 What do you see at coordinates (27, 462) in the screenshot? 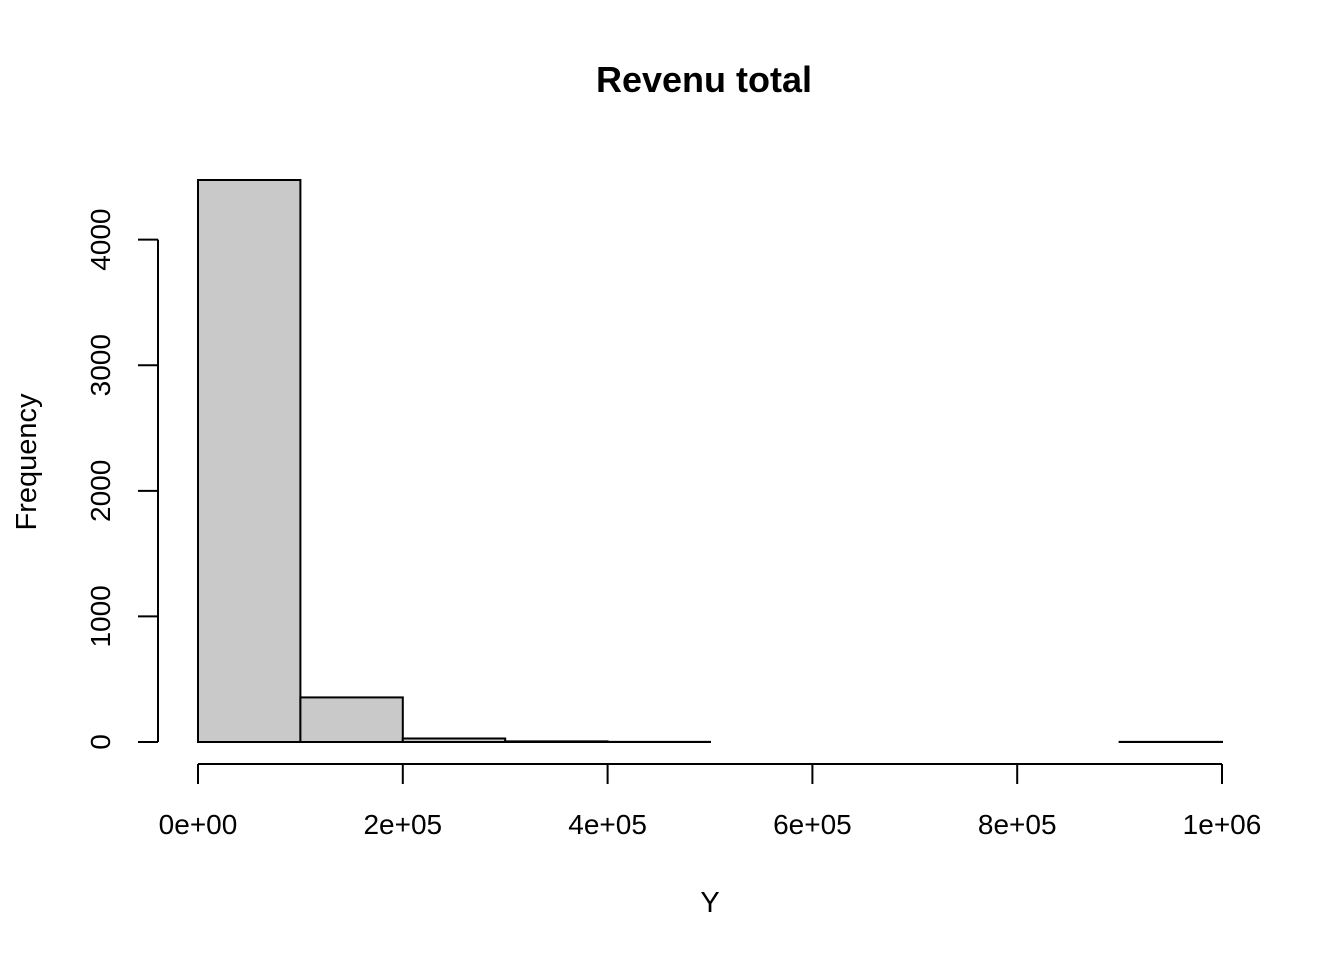
I see `y-axis-title: Frequency` at bounding box center [27, 462].